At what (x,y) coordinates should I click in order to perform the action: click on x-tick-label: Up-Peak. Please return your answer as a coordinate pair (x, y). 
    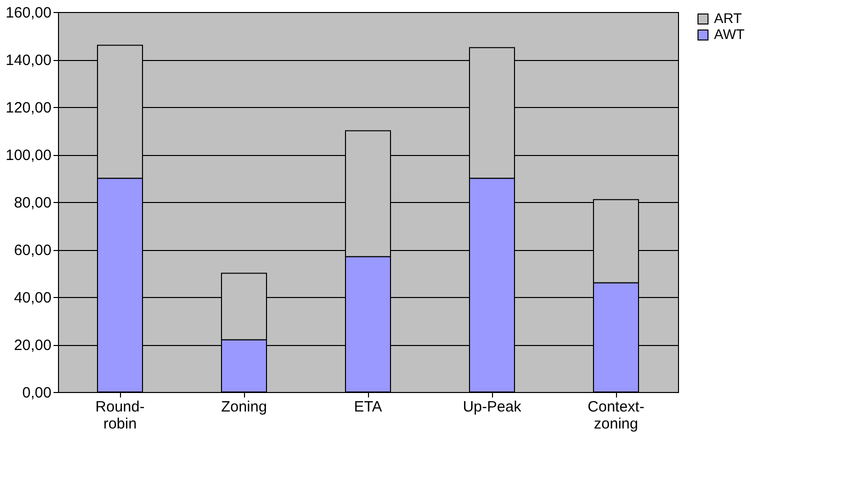
    Looking at the image, I should click on (492, 407).